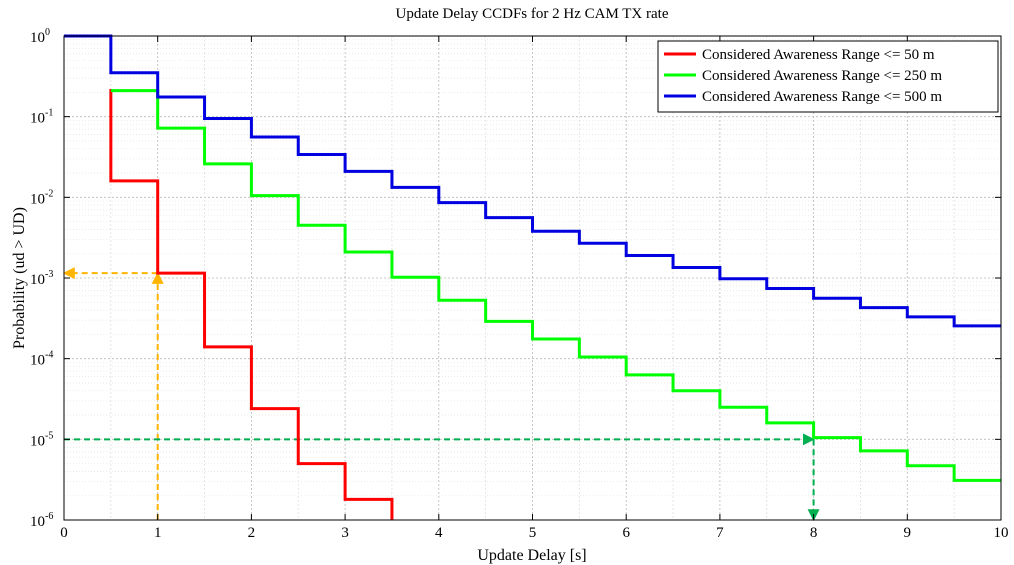 The height and width of the screenshot is (565, 1014). What do you see at coordinates (533, 533) in the screenshot?
I see `x-tick-label: 5` at bounding box center [533, 533].